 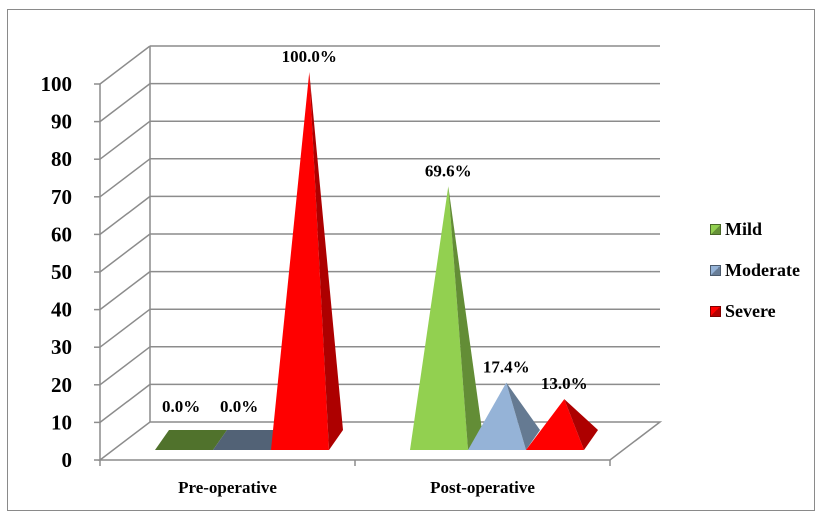 I want to click on bar-severe-post-operative-side, so click(x=581, y=424).